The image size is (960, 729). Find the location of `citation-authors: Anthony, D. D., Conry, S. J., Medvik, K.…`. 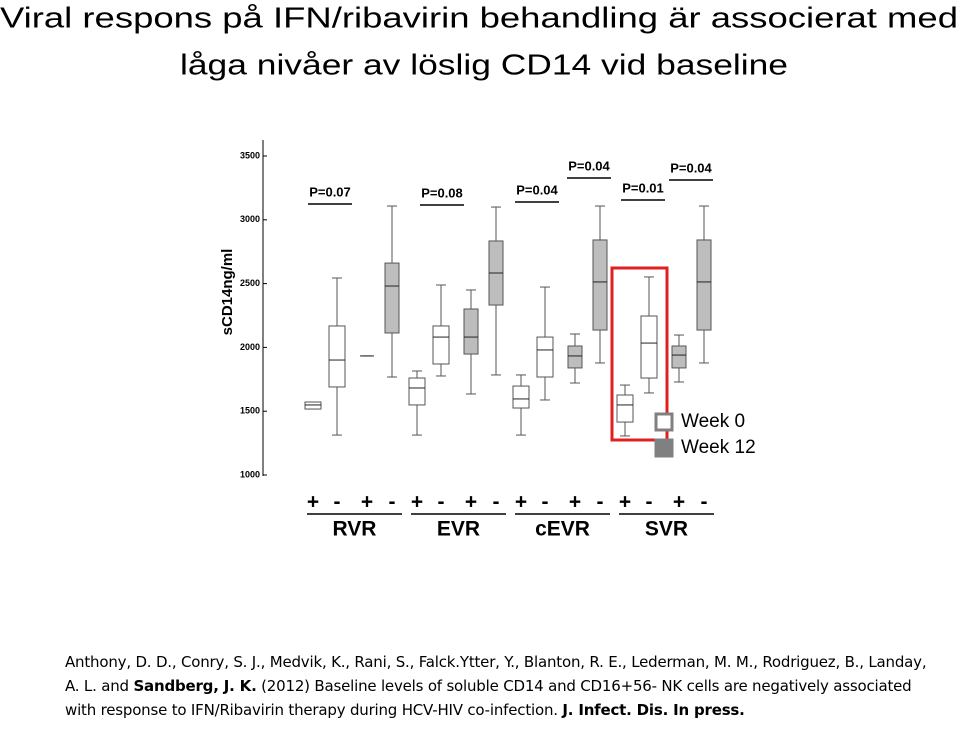

citation-authors: Anthony, D. D., Conry, S. J., Medvik, K.… is located at coordinates (496, 674).